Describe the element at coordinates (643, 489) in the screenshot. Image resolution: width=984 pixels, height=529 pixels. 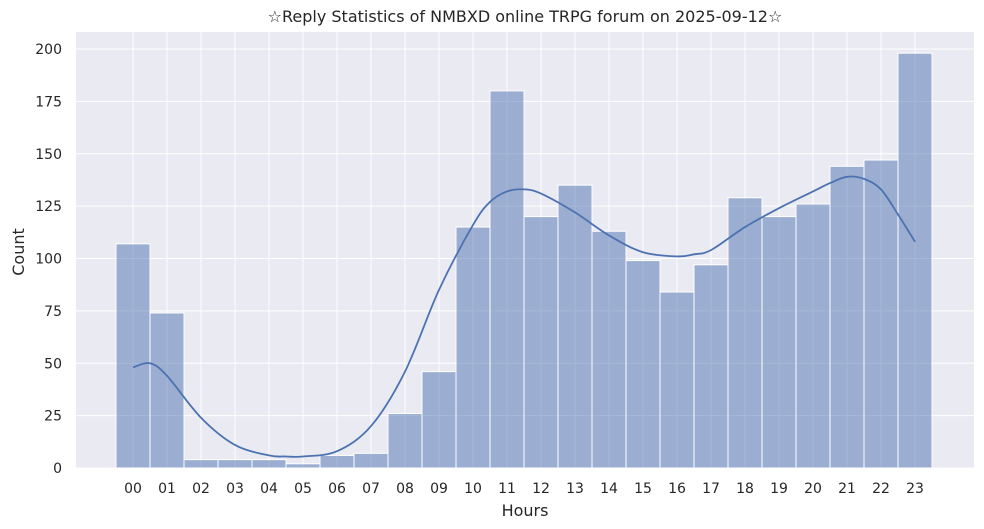
I see `x-tick-label: 15` at that location.